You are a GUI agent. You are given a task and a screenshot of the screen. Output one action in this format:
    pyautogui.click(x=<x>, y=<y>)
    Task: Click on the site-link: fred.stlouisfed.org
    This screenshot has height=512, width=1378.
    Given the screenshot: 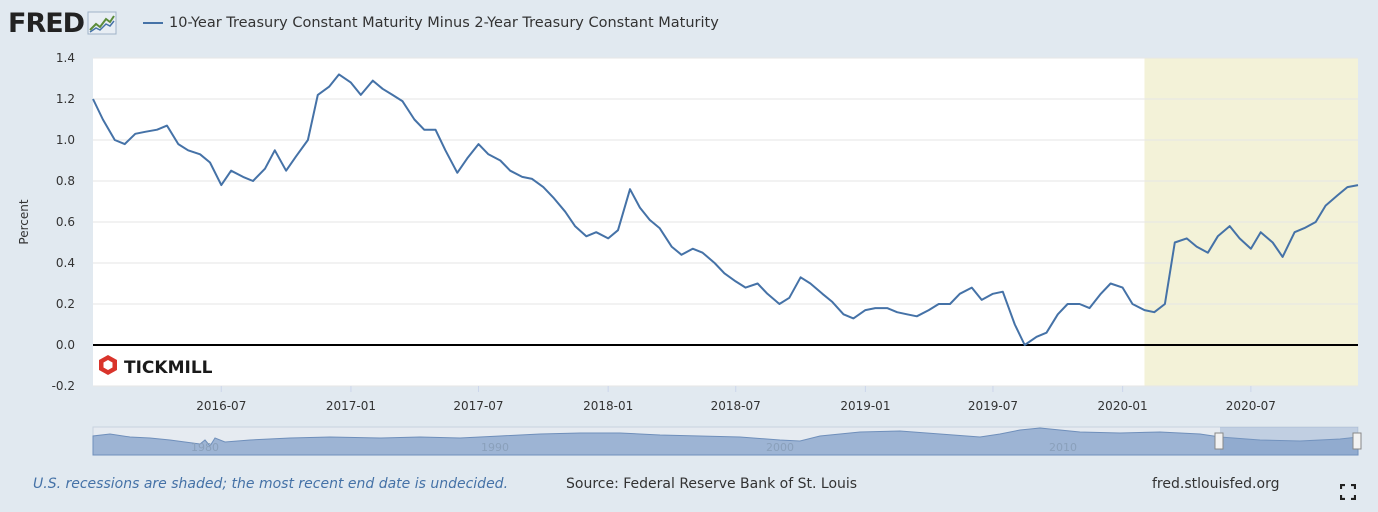 What is the action you would take?
    pyautogui.click(x=1216, y=484)
    